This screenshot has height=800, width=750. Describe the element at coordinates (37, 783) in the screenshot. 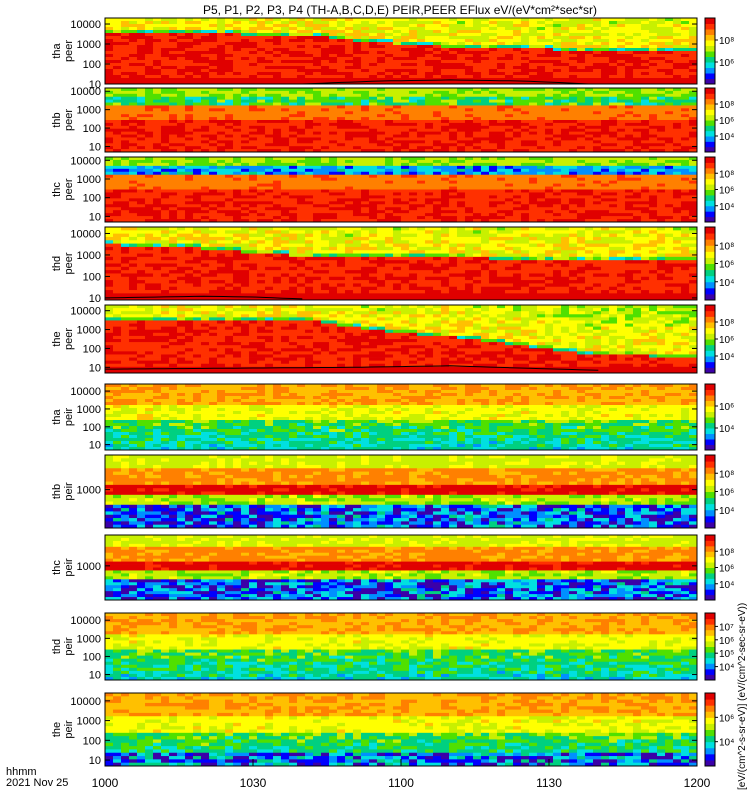

I see `x-label-bottom: 2021 Nov 25` at that location.